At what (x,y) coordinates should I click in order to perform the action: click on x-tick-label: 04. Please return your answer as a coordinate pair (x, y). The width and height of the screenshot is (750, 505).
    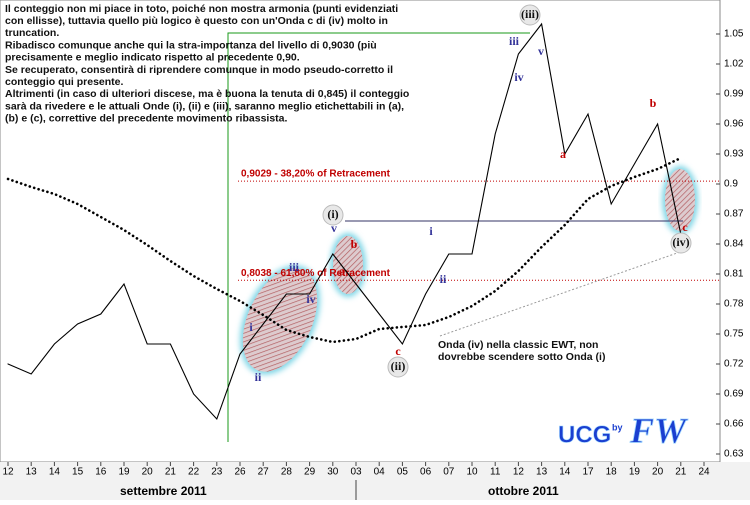
    Looking at the image, I should click on (380, 472).